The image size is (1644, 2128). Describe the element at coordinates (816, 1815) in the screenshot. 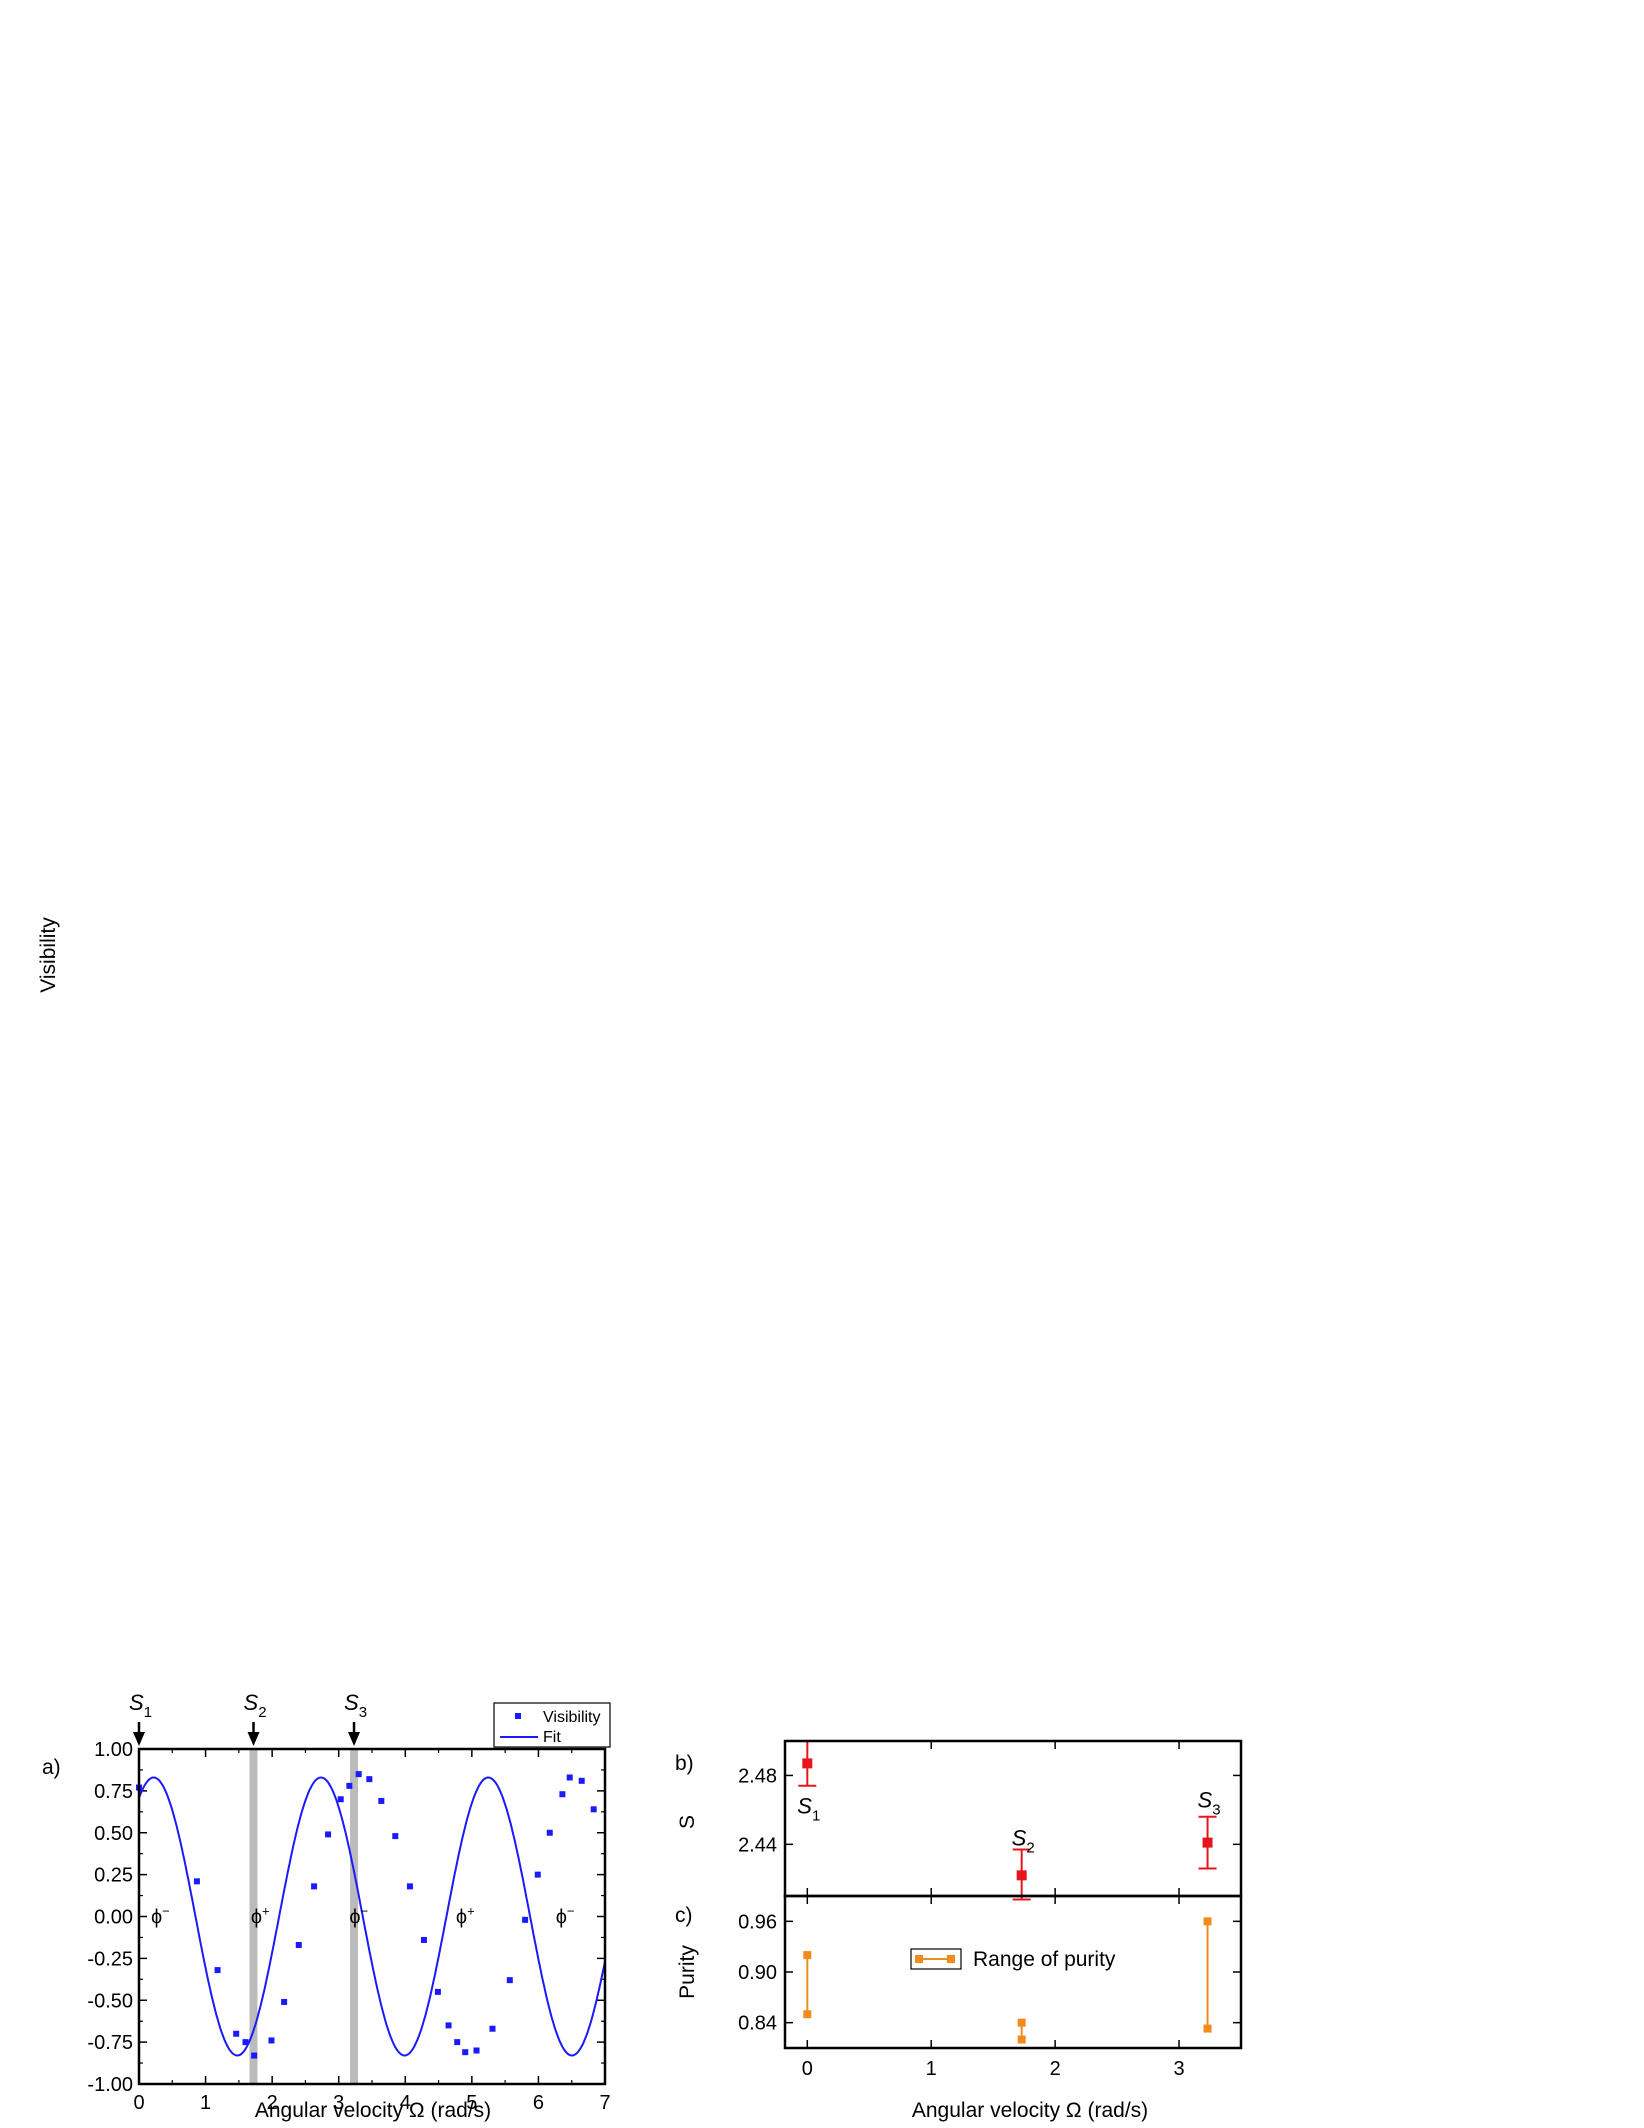

I see `b-point-label-sub-0: 1` at that location.